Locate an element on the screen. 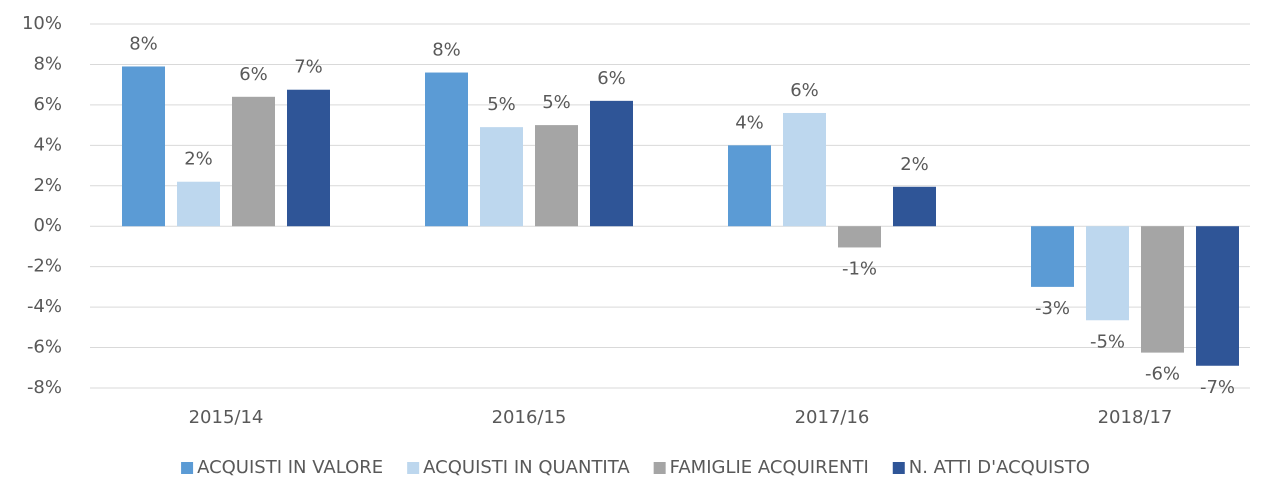 The width and height of the screenshot is (1271, 481). y-tick-label: -6% is located at coordinates (44, 347).